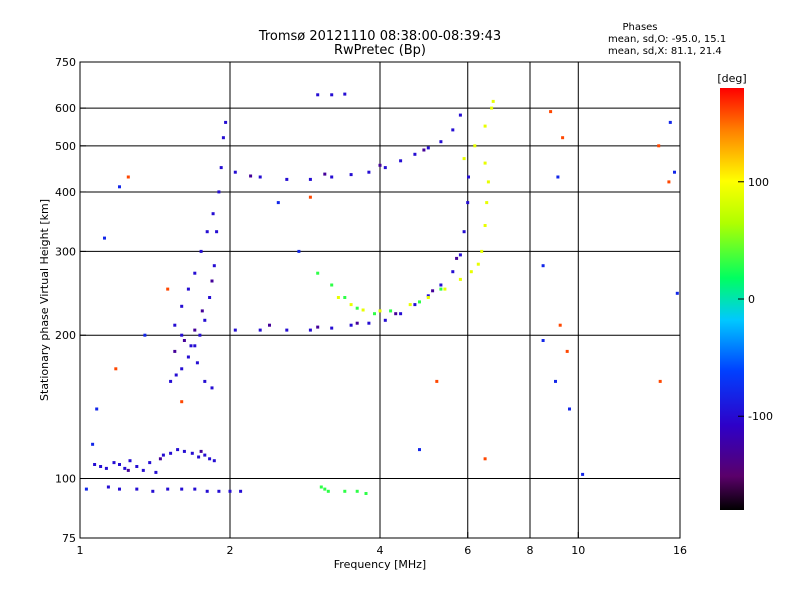 This screenshot has width=800, height=604. What do you see at coordinates (665, 51) in the screenshot?
I see `phase-stats-x: mean, sd,X: 81.1, 21.4` at bounding box center [665, 51].